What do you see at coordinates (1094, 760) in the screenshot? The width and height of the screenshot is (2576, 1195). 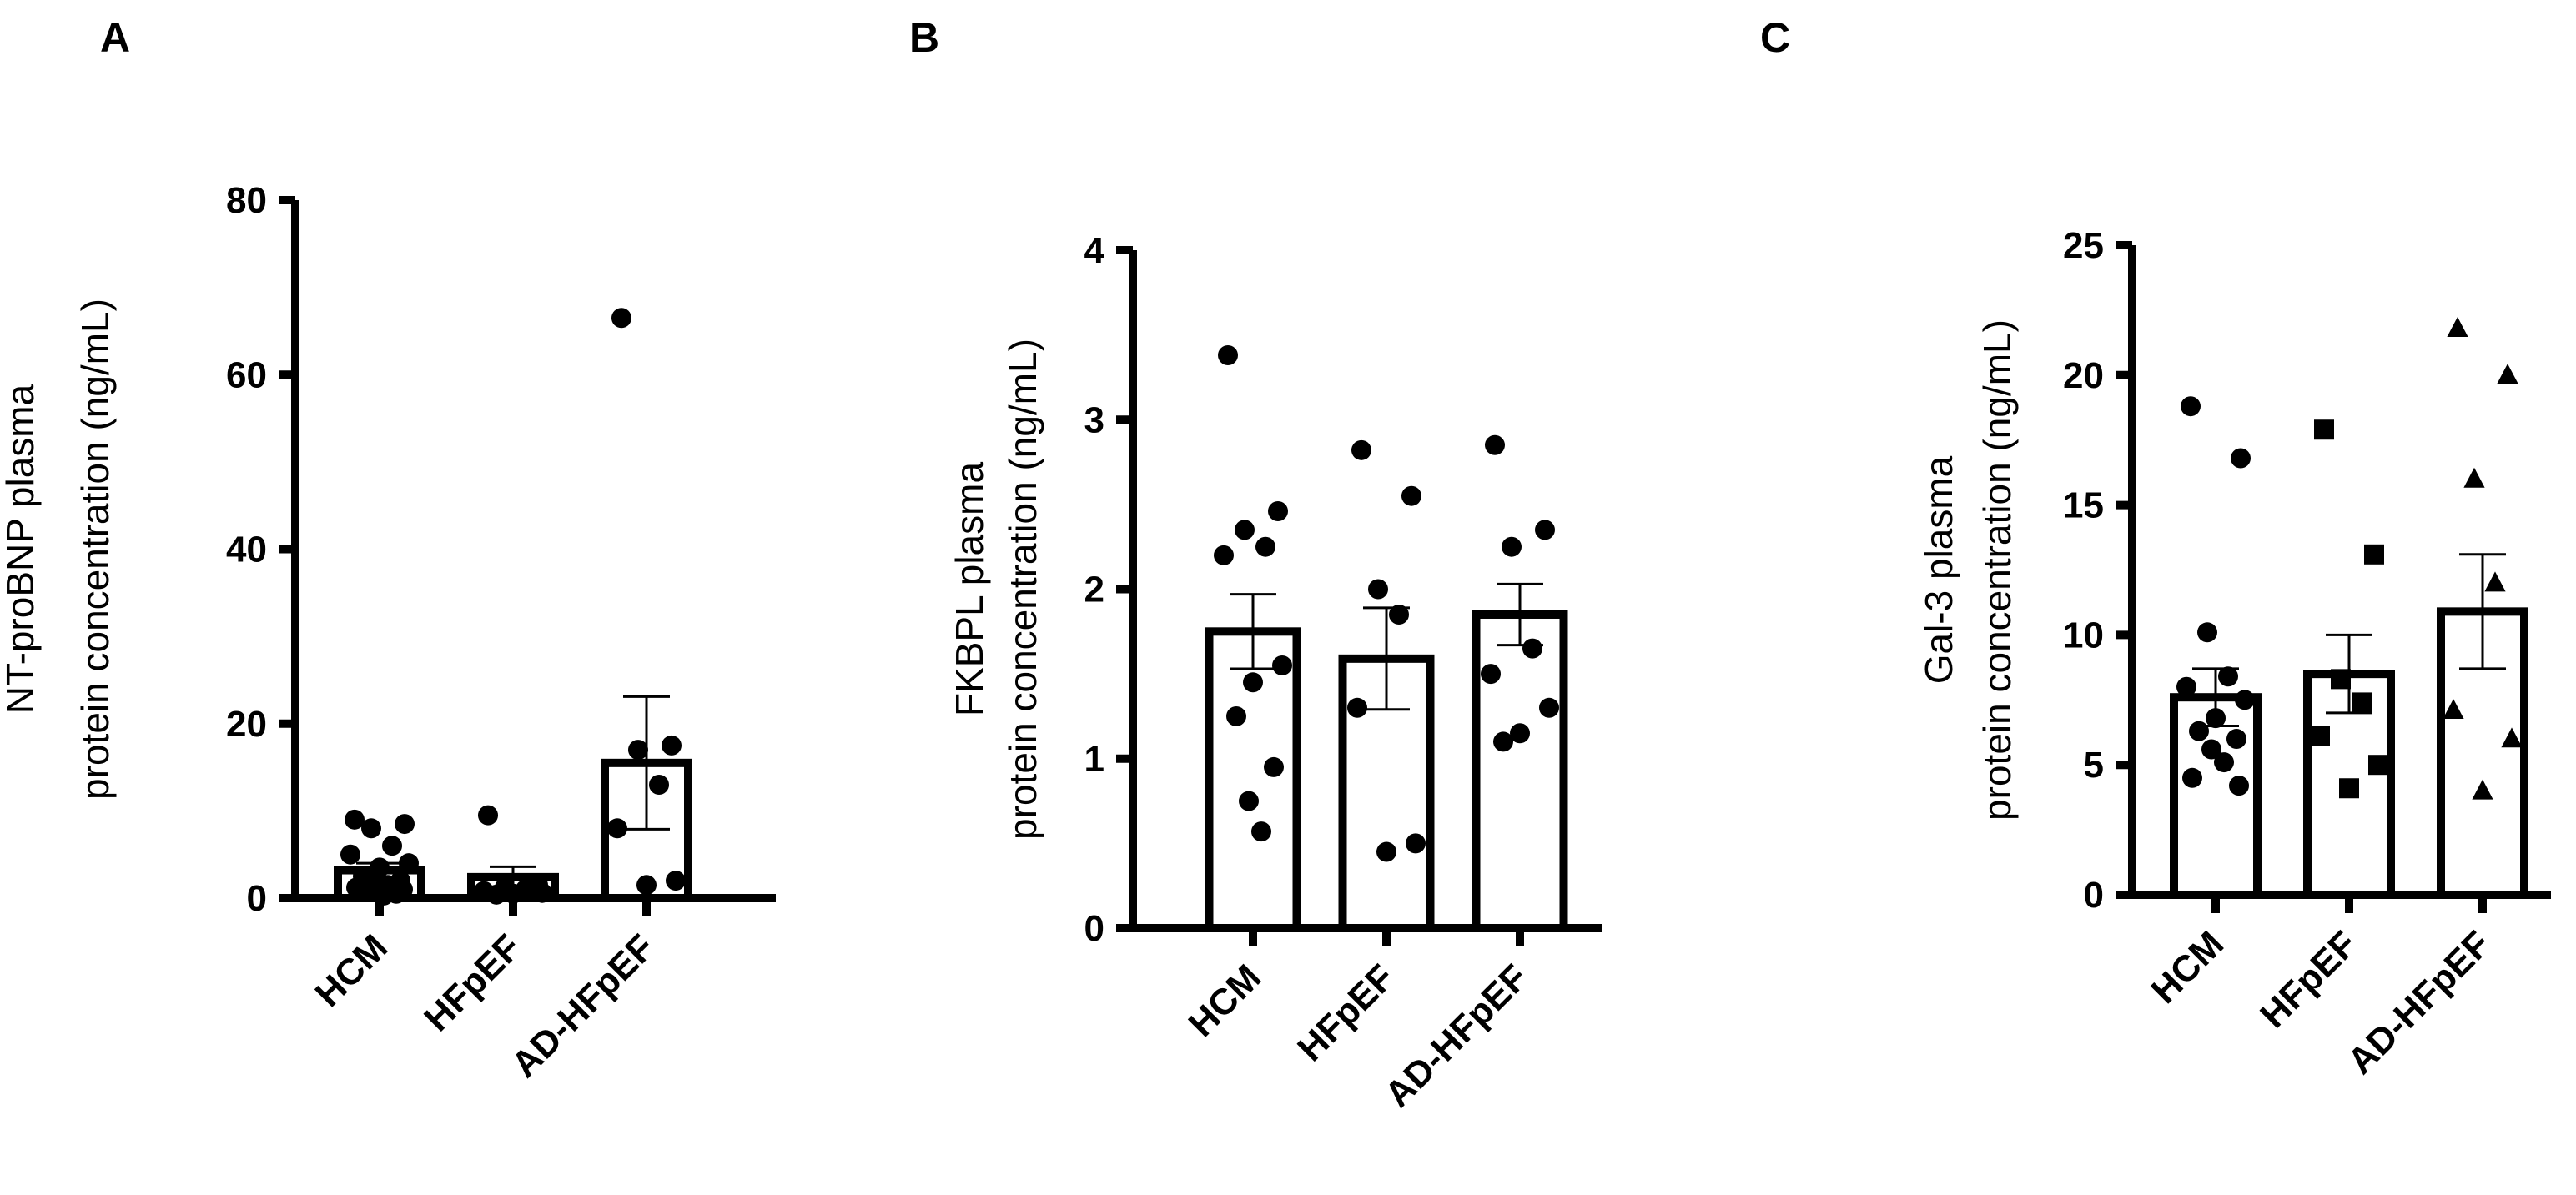 I see `y-tick-label: 1` at bounding box center [1094, 760].